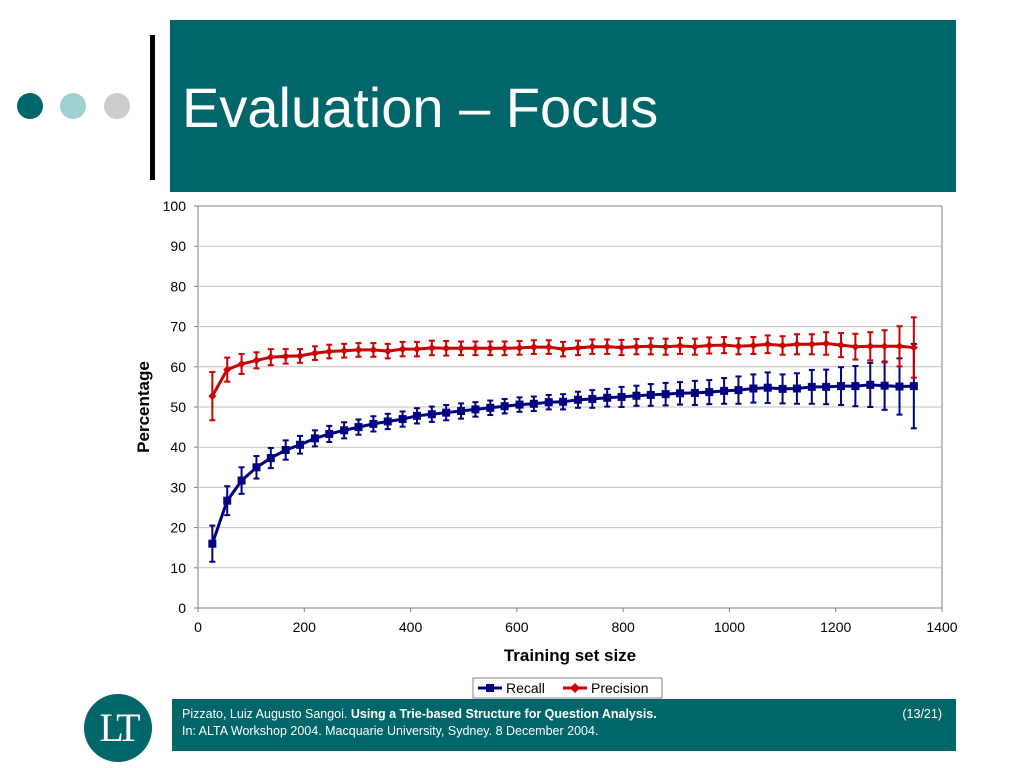 The image size is (1024, 768). Describe the element at coordinates (198, 627) in the screenshot. I see `x-tick-label-0: 0` at that location.